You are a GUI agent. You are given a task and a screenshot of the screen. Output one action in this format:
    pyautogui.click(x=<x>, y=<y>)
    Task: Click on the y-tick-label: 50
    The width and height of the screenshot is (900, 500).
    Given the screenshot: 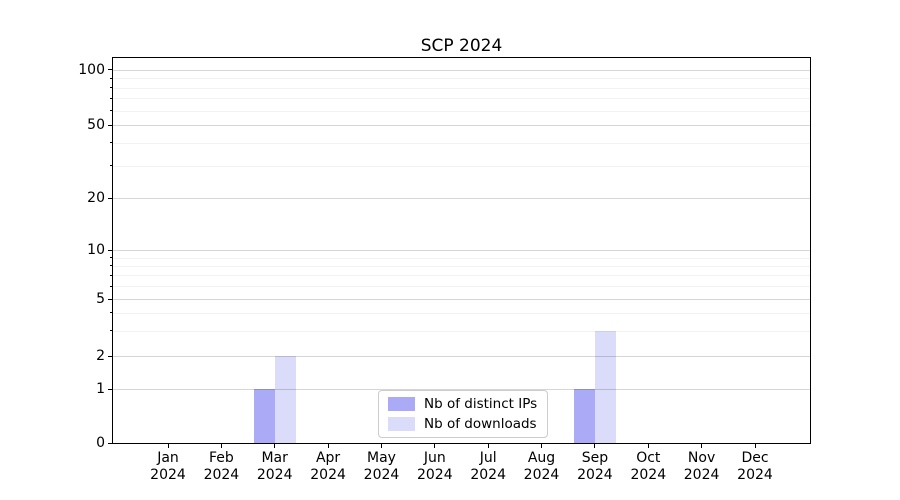 What is the action you would take?
    pyautogui.click(x=96, y=125)
    